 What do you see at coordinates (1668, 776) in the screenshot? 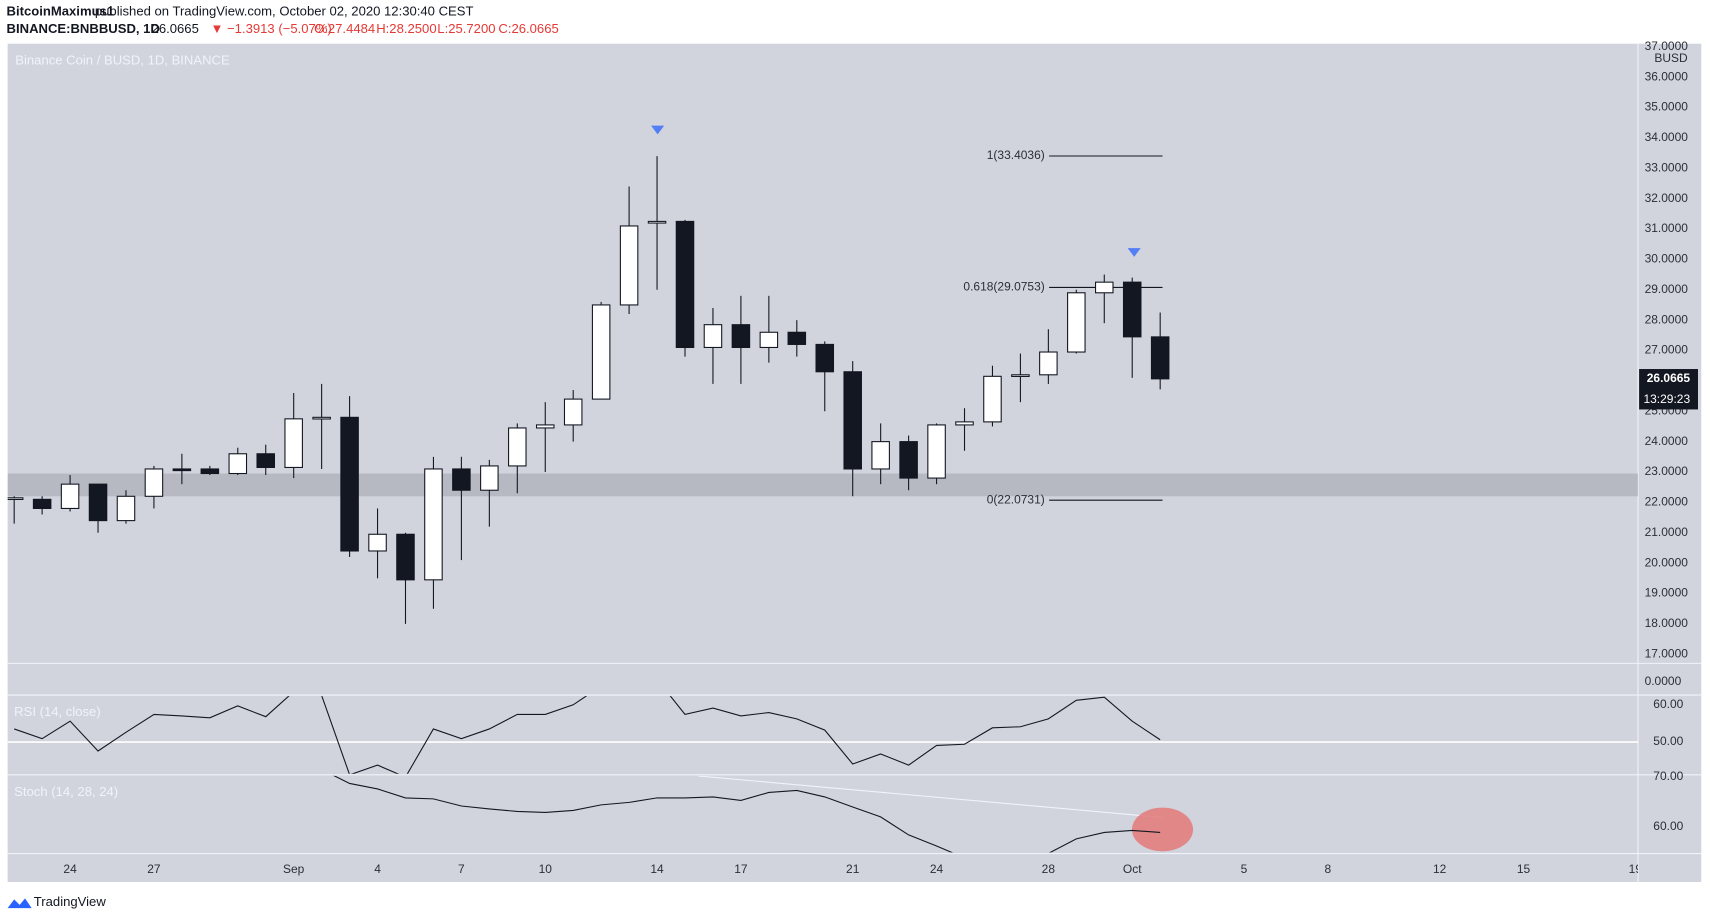
I see `y-tick-label: 70.00` at bounding box center [1668, 776].